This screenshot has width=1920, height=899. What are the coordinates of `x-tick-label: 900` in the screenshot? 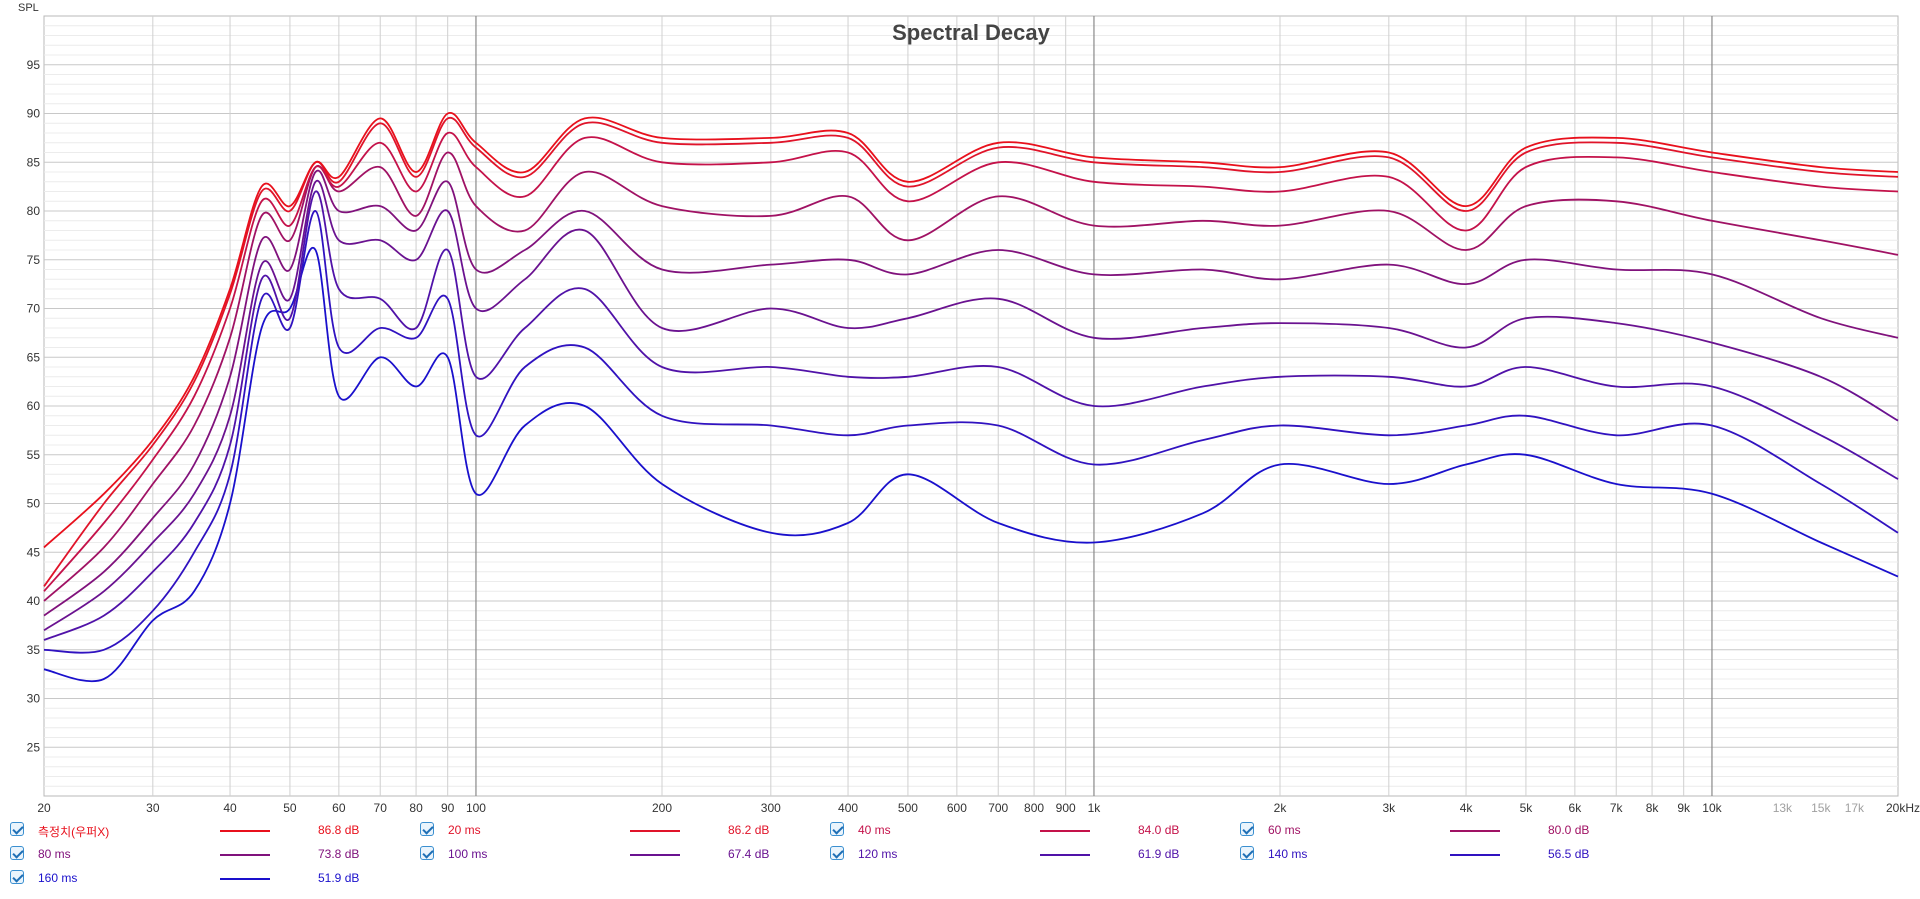 It's located at (1066, 808).